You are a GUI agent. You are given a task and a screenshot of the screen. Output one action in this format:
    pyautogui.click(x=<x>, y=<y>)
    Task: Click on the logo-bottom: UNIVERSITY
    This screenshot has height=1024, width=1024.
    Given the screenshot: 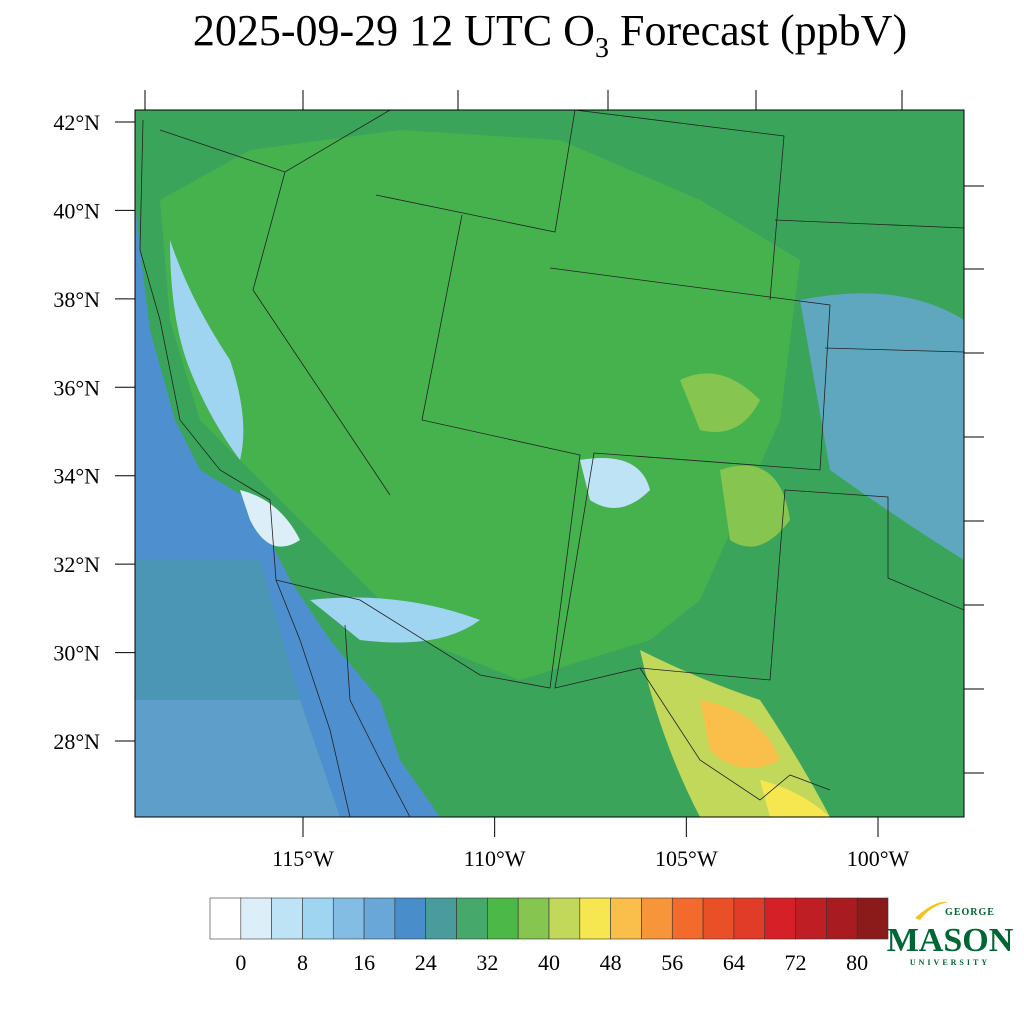 What is the action you would take?
    pyautogui.click(x=950, y=962)
    